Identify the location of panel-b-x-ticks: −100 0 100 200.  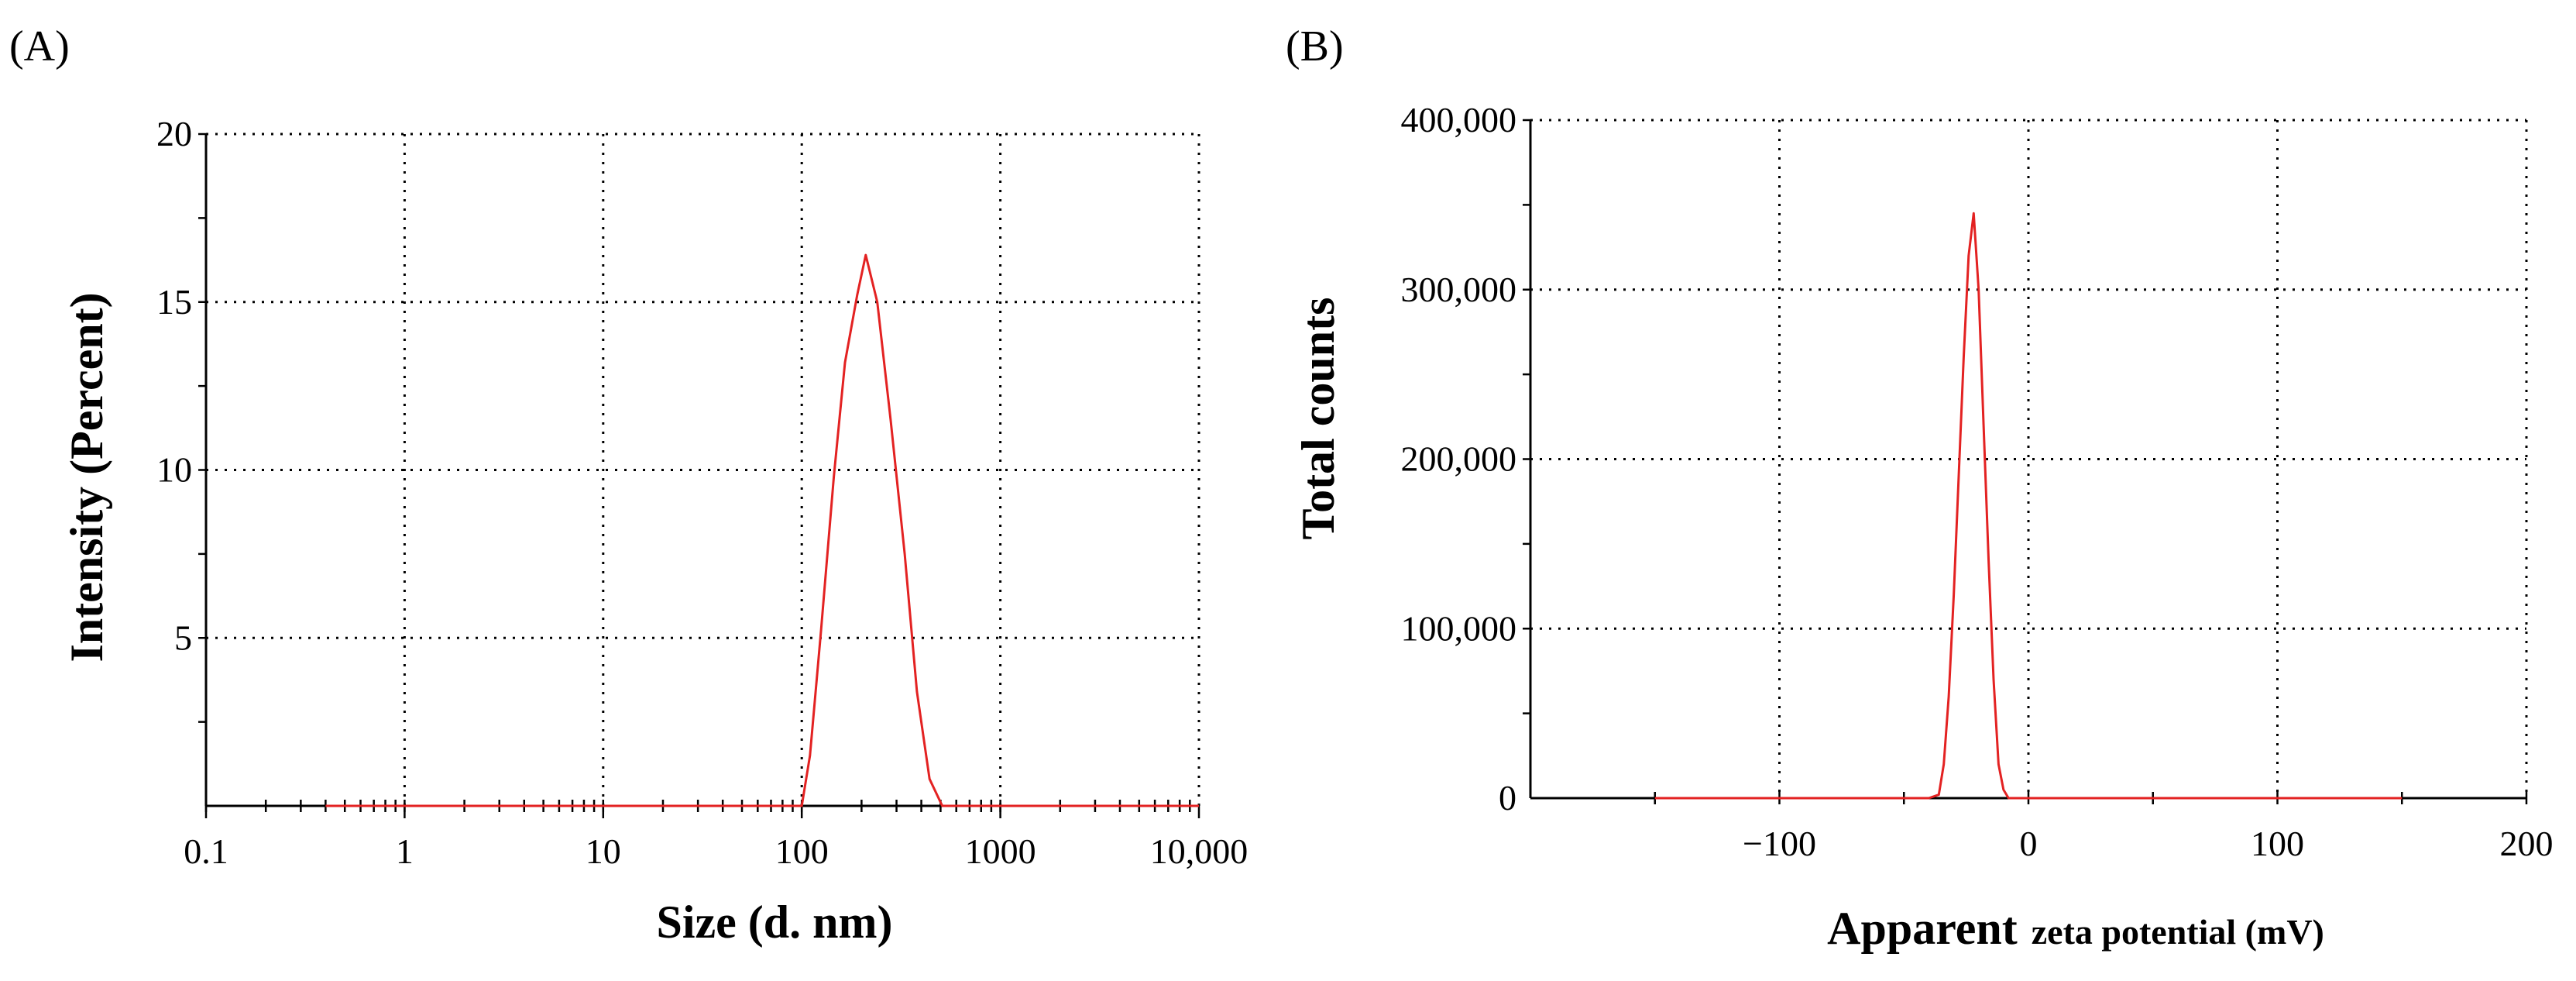
(2104, 827).